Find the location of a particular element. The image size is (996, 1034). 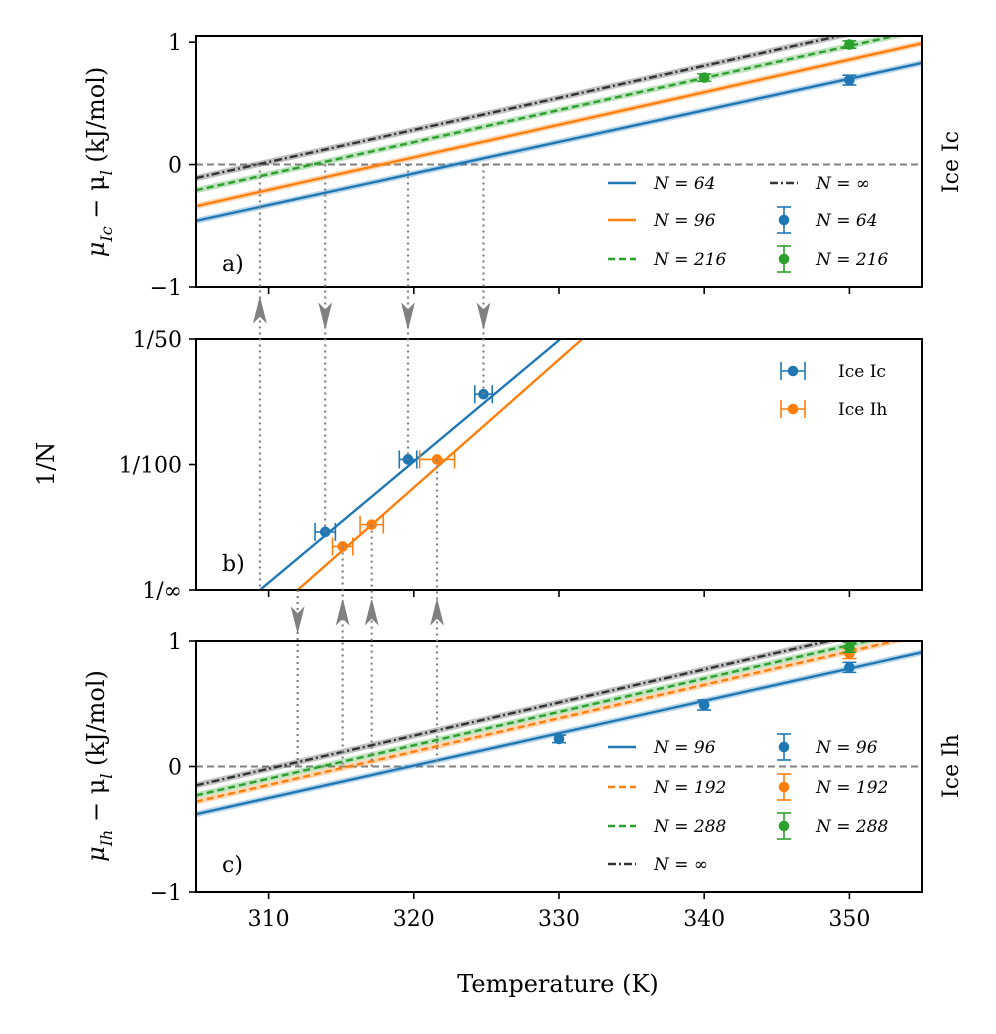

panel-c-side-label: Ice Ih is located at coordinates (951, 766).